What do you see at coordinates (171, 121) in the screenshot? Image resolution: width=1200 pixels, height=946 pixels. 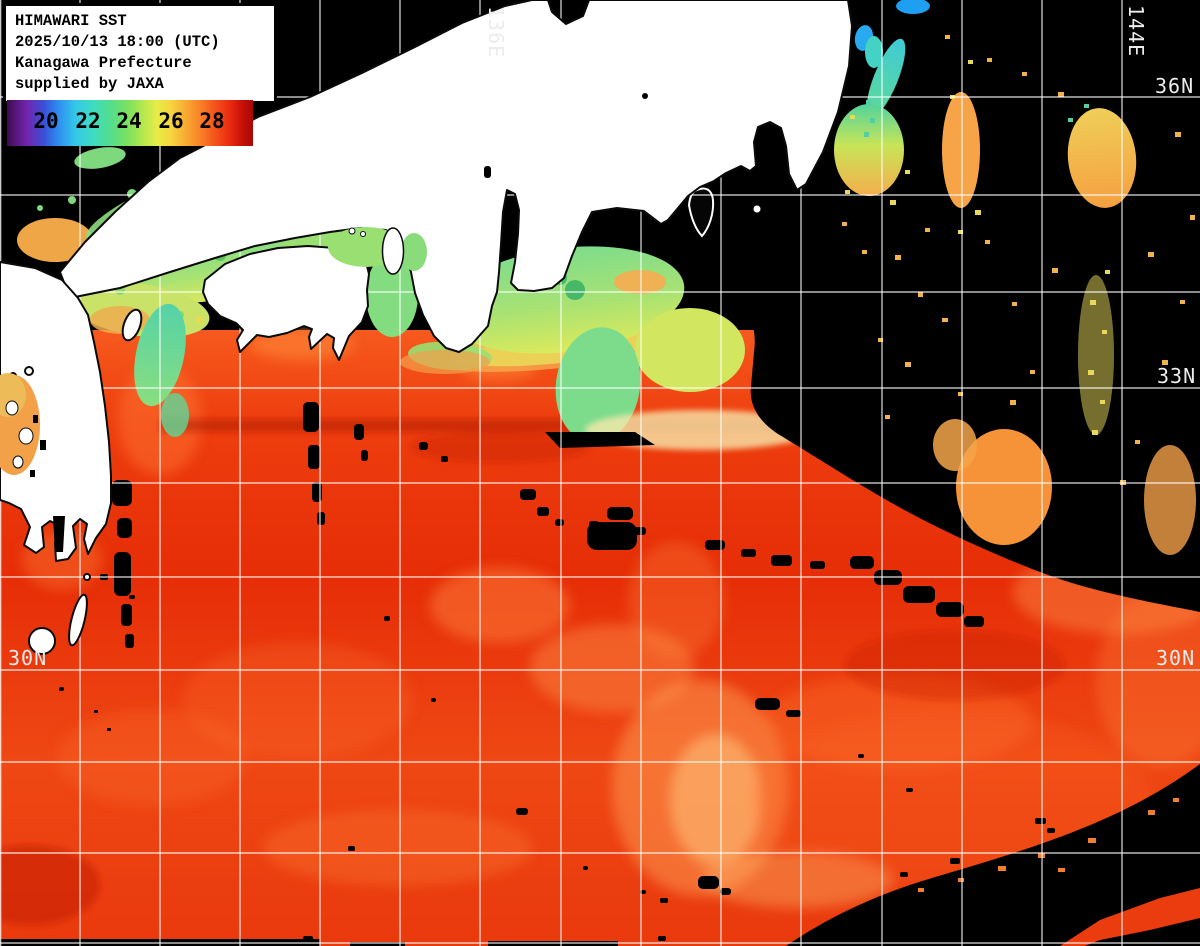 I see `colorbar-tick: 26` at bounding box center [171, 121].